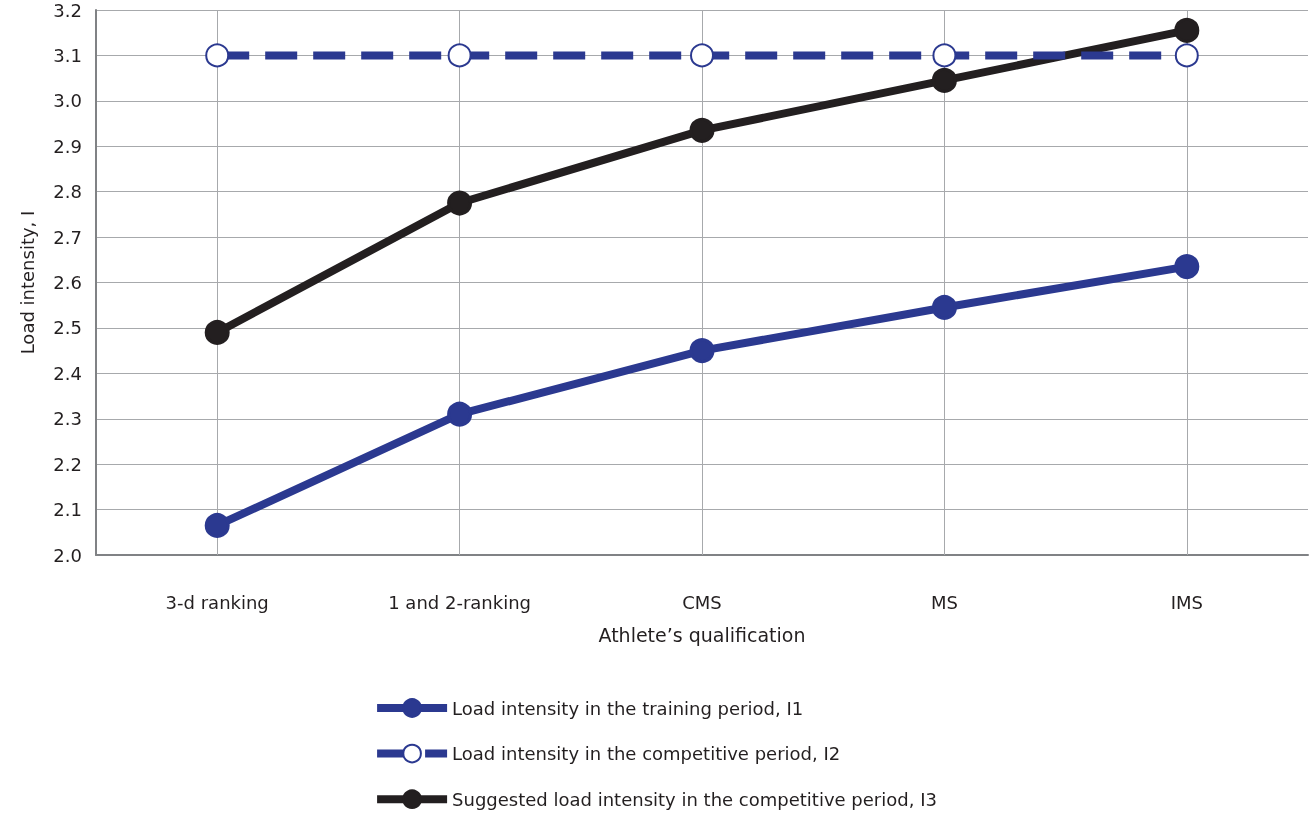  What do you see at coordinates (1186, 602) in the screenshot?
I see `x-tick-label: IMS` at bounding box center [1186, 602].